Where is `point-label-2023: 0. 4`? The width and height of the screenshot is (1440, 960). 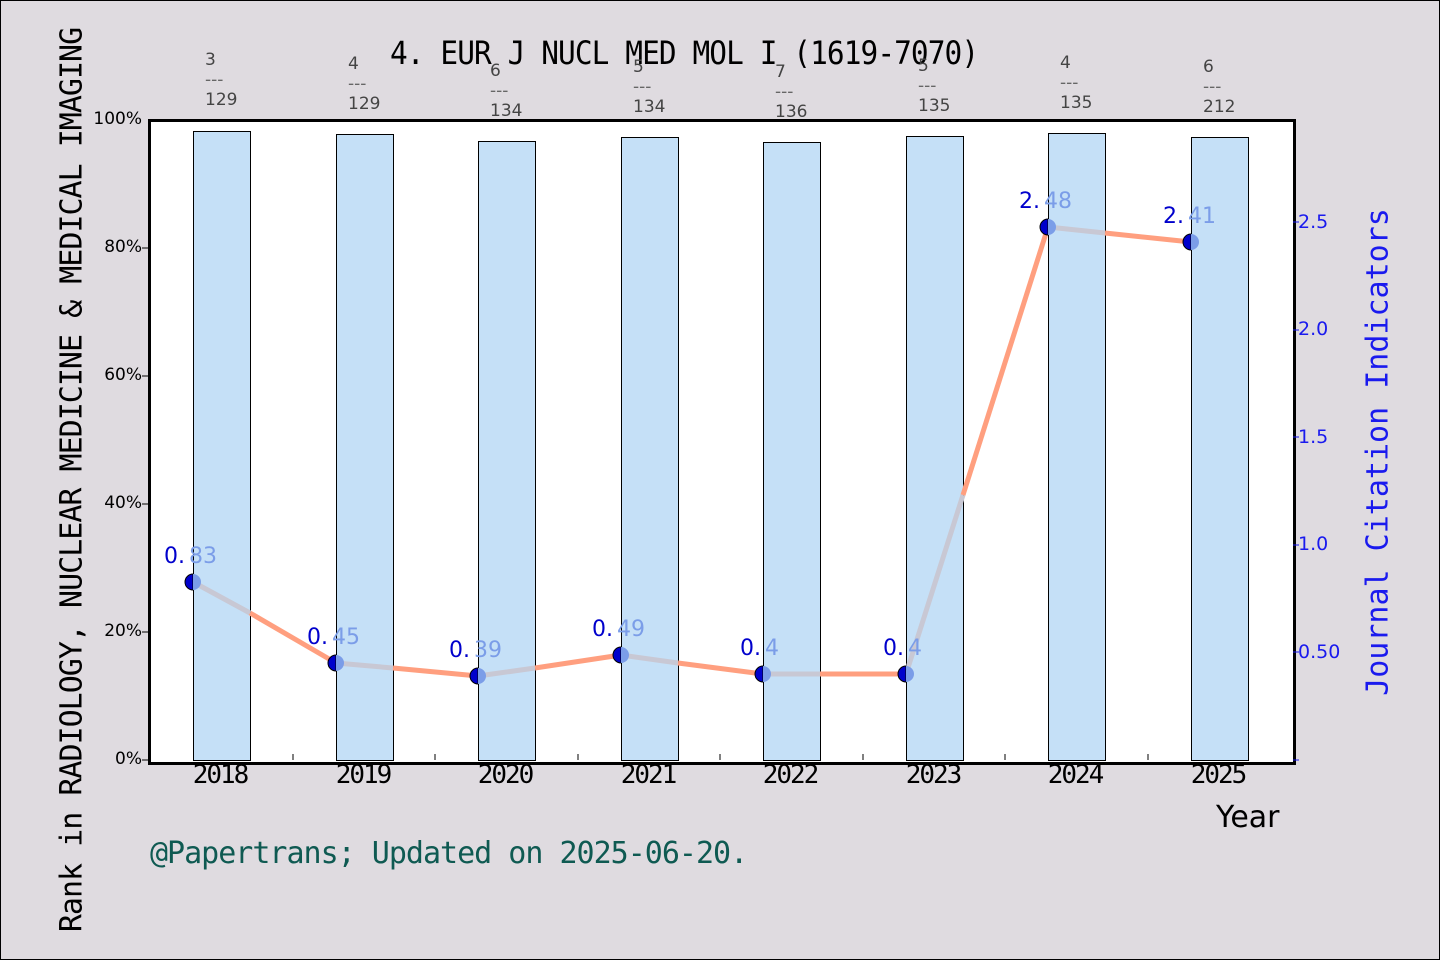 point-label-2023: 0. 4 is located at coordinates (902, 648).